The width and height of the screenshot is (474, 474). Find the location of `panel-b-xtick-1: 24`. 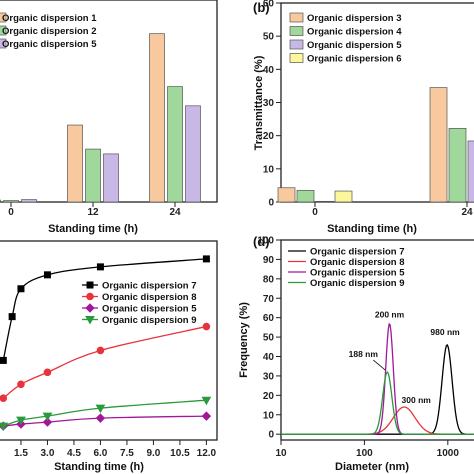

panel-b-xtick-1: 24 is located at coordinates (467, 212).